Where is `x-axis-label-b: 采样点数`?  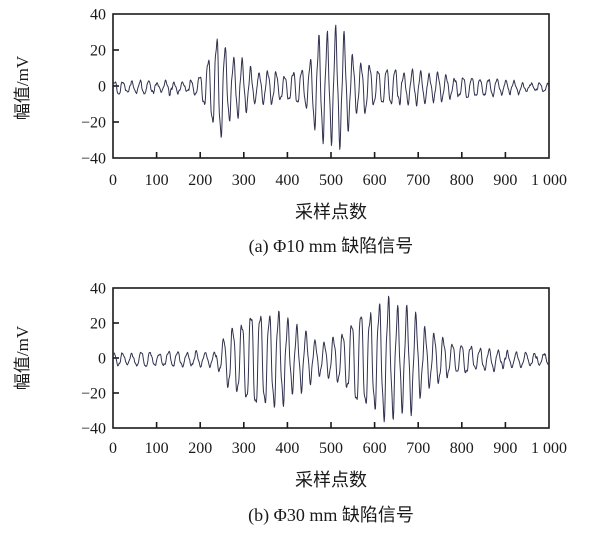
x-axis-label-b: 采样点数 is located at coordinates (331, 480).